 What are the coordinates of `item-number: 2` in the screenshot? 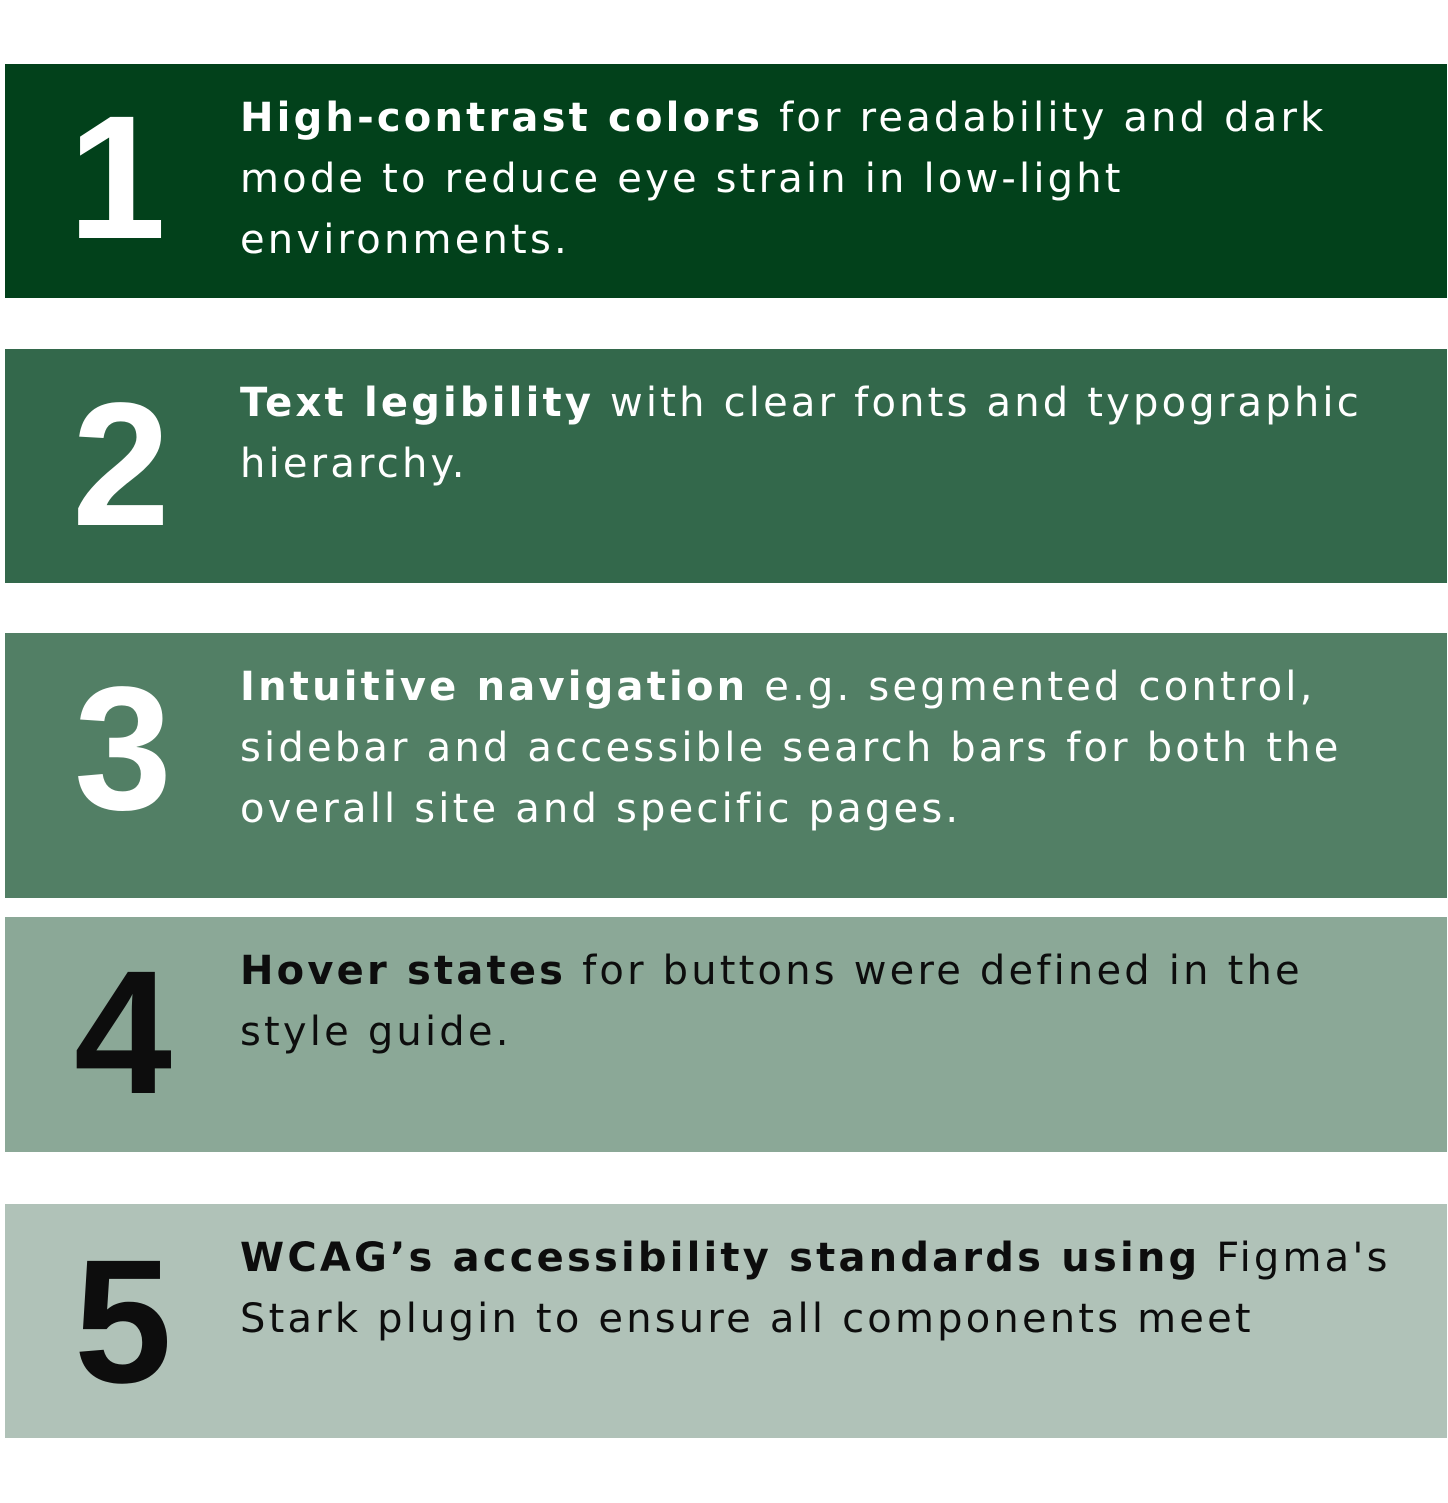 It's located at (121, 465).